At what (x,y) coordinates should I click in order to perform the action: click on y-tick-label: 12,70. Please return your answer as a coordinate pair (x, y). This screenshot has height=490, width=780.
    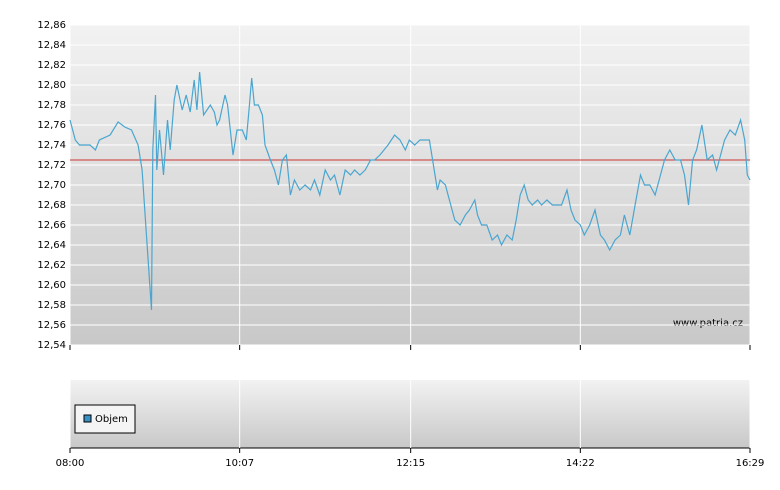
    Looking at the image, I should click on (51, 185).